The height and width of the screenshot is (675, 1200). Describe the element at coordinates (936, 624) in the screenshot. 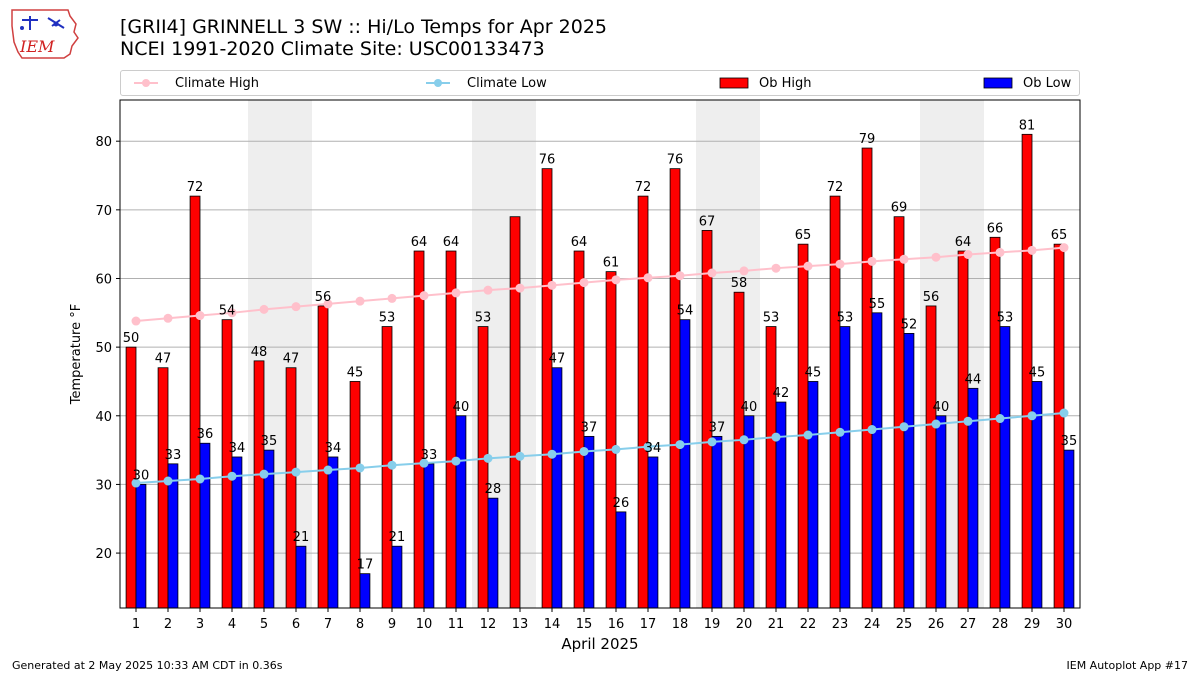

I see `x-tick-label: 26` at that location.